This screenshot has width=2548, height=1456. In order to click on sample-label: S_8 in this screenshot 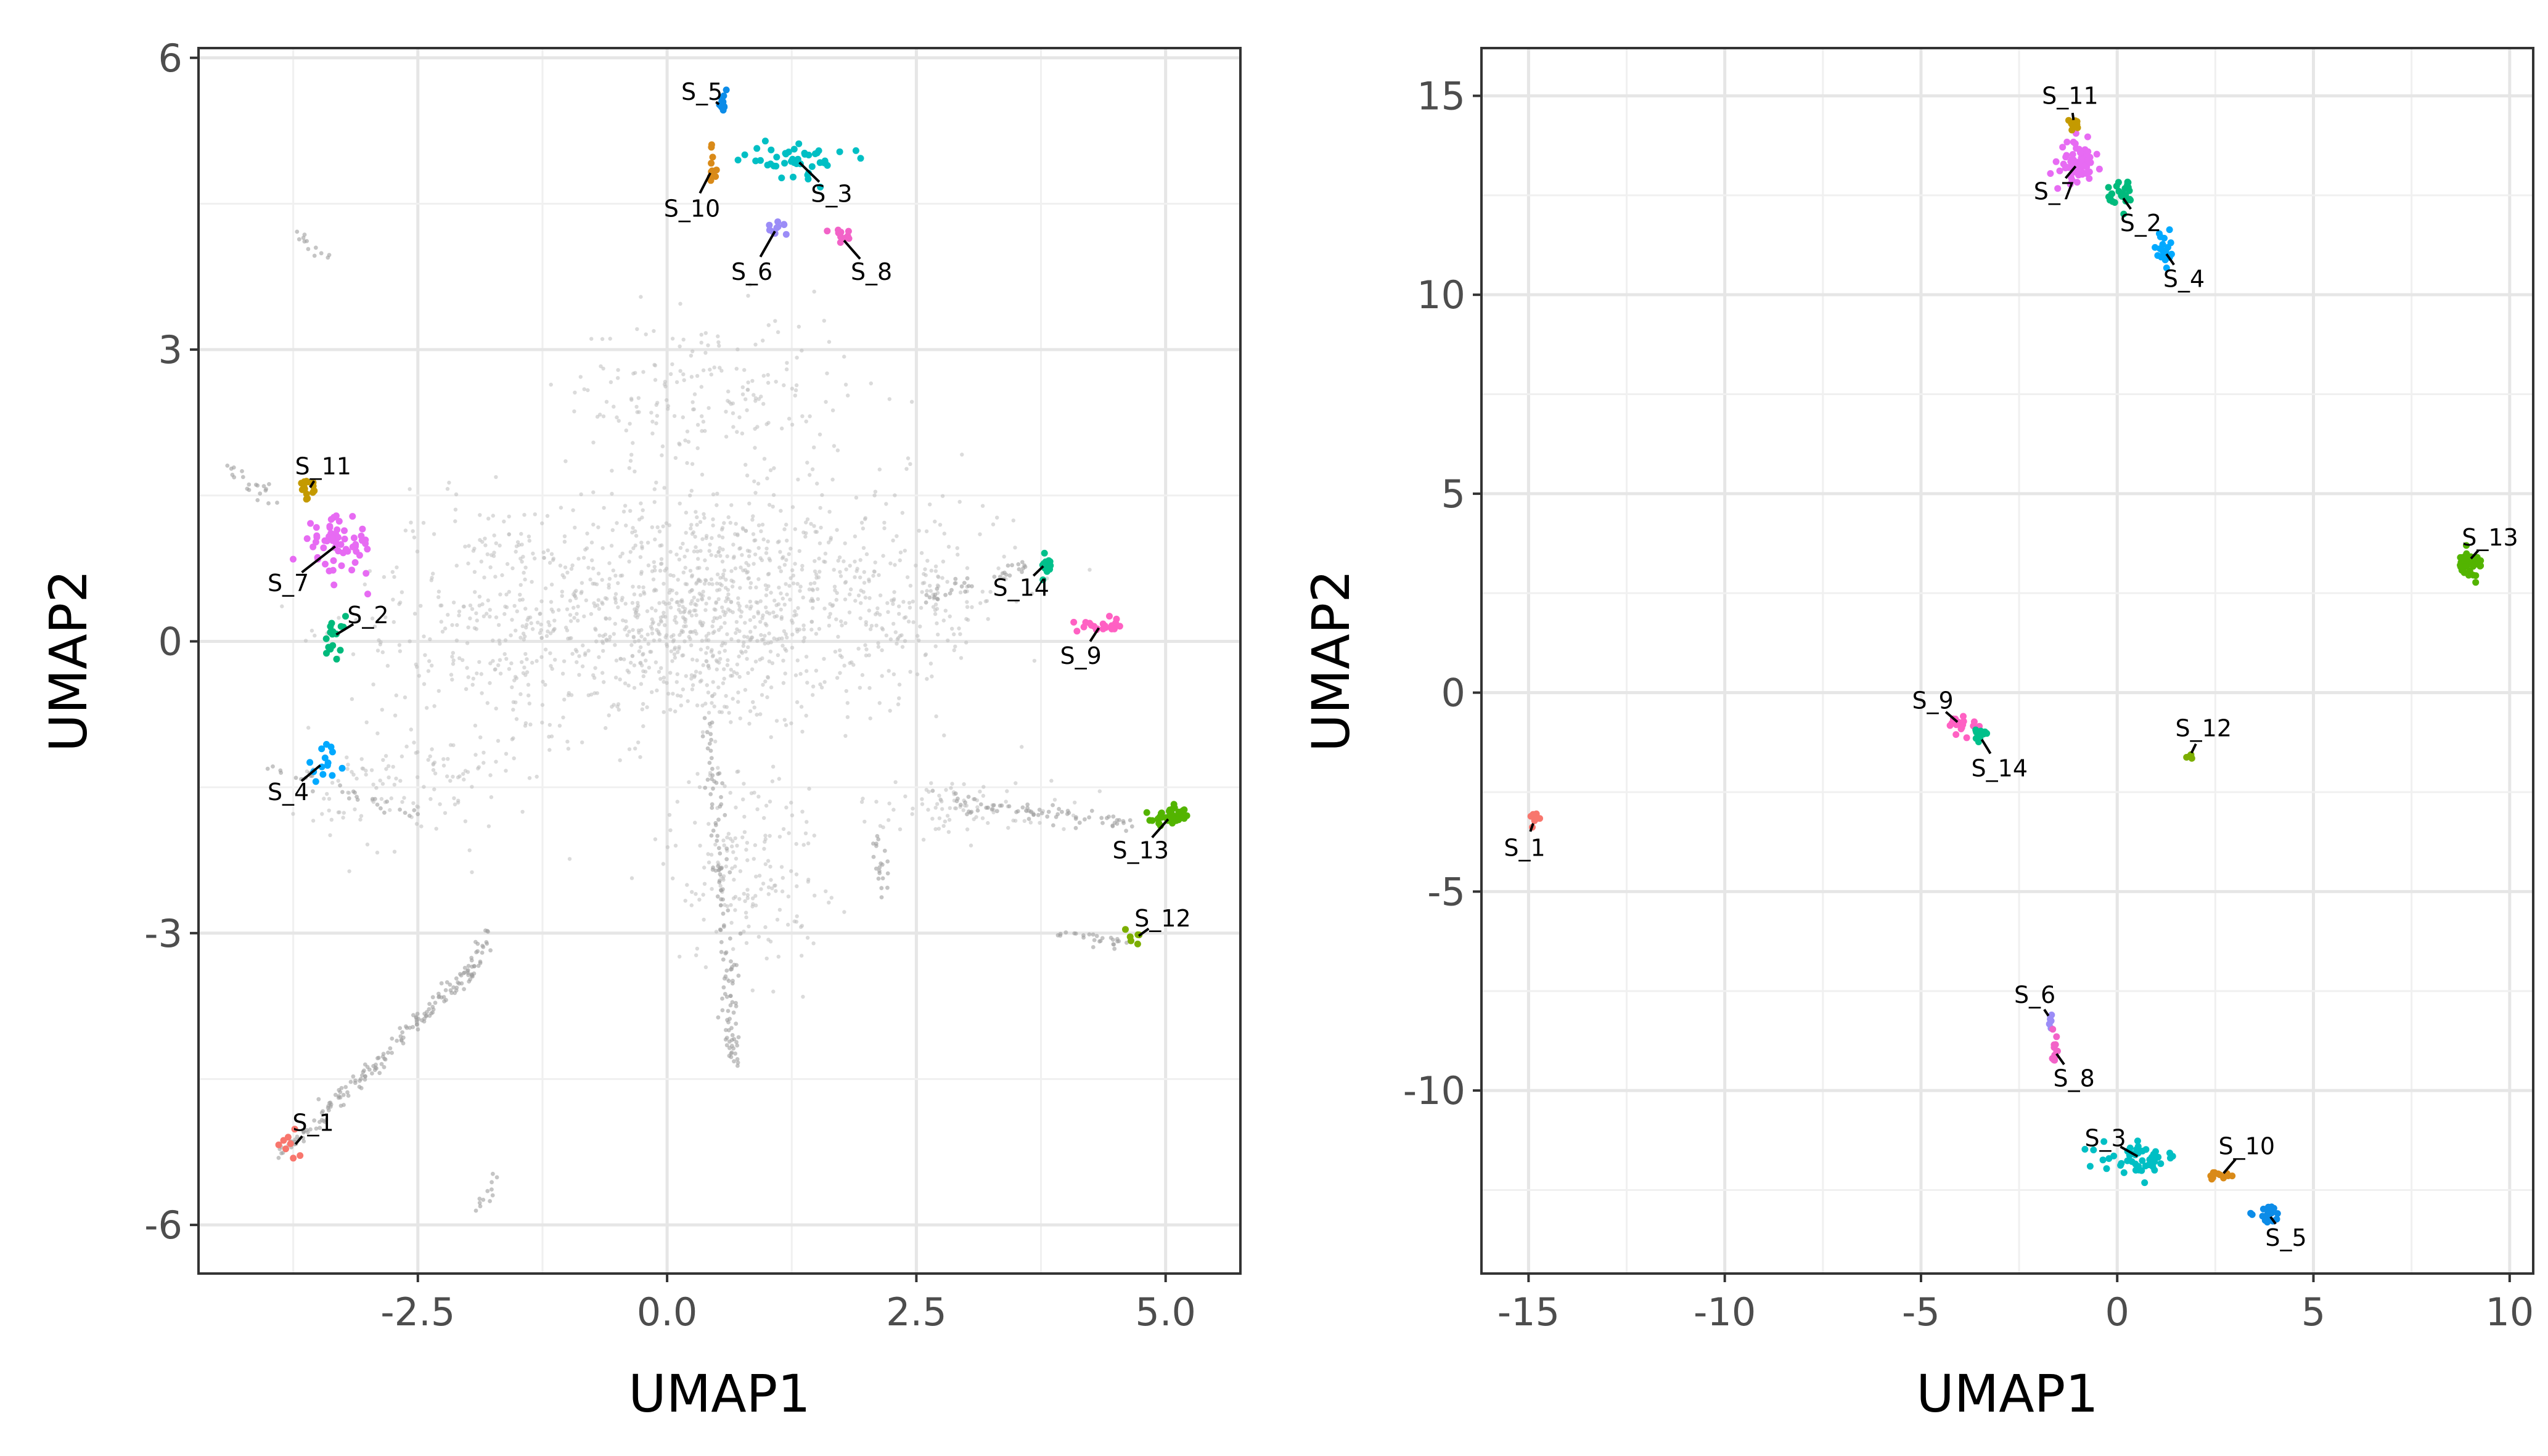, I will do `click(2074, 1078)`.